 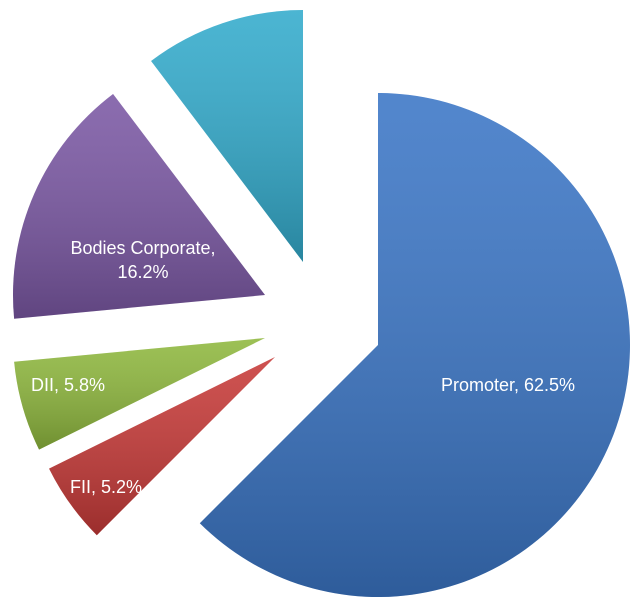 I want to click on data-label: Bodies Corporate, 16.2%, so click(x=143, y=260).